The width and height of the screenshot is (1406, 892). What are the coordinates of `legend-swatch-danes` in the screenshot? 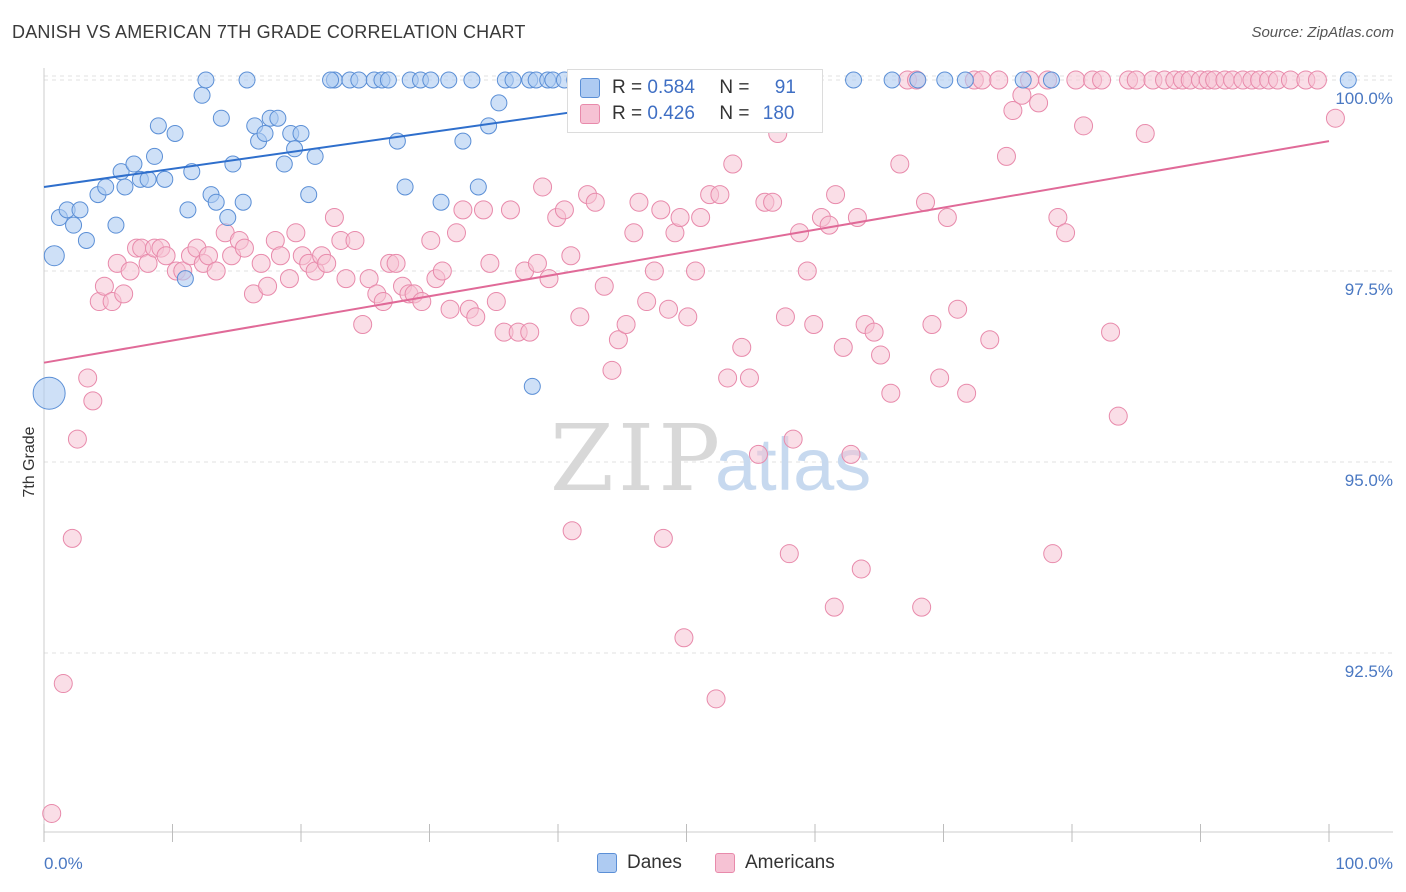 It's located at (590, 88).